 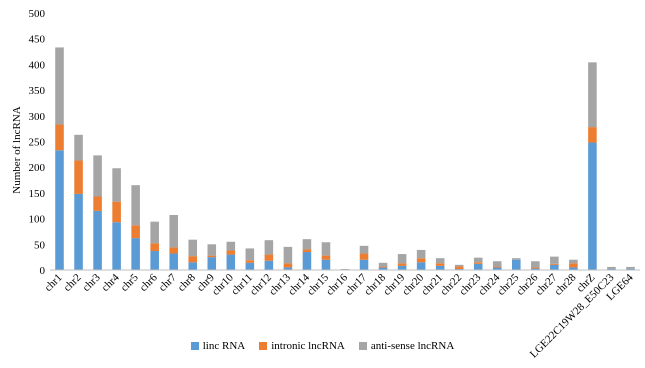 What do you see at coordinates (37, 168) in the screenshot?
I see `y-tick-label: 200` at bounding box center [37, 168].